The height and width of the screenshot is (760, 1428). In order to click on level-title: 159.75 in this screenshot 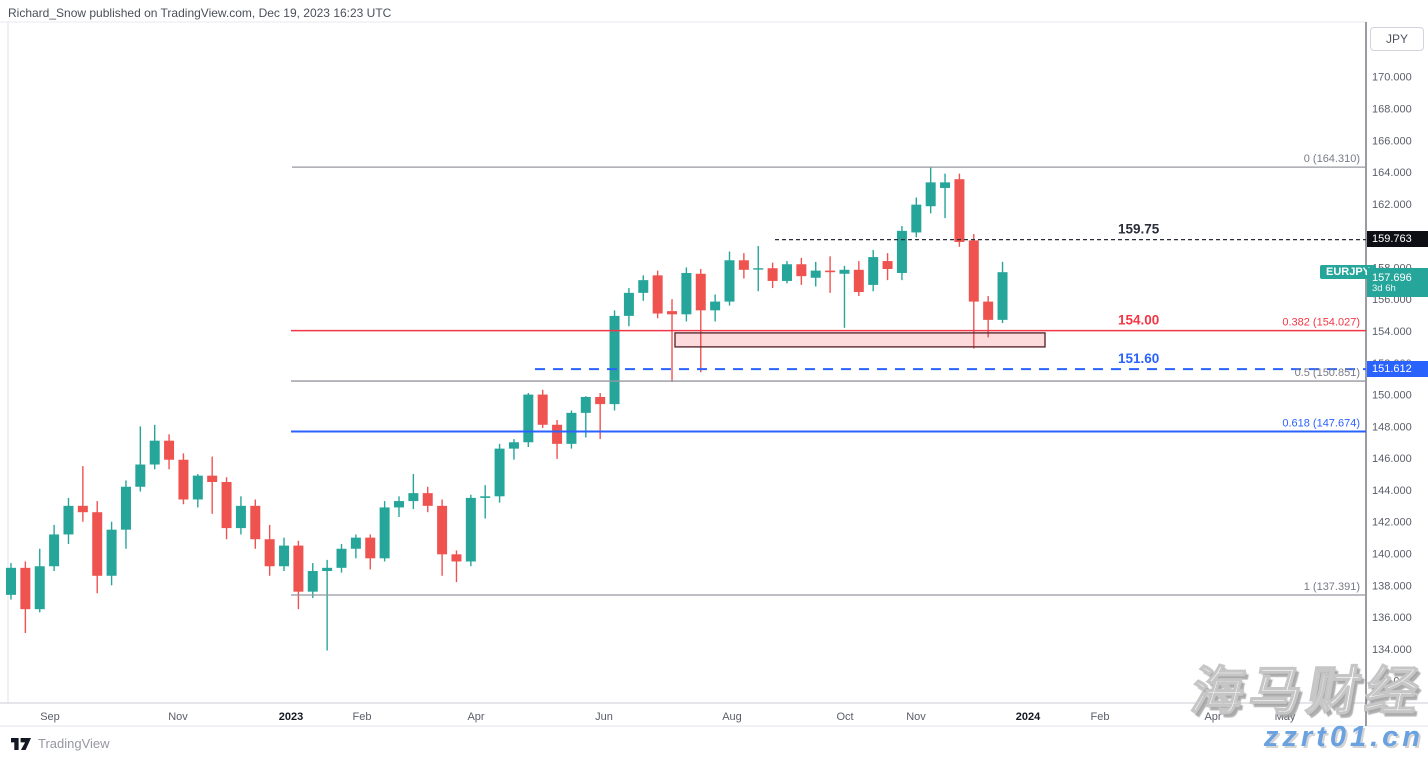, I will do `click(1139, 229)`.